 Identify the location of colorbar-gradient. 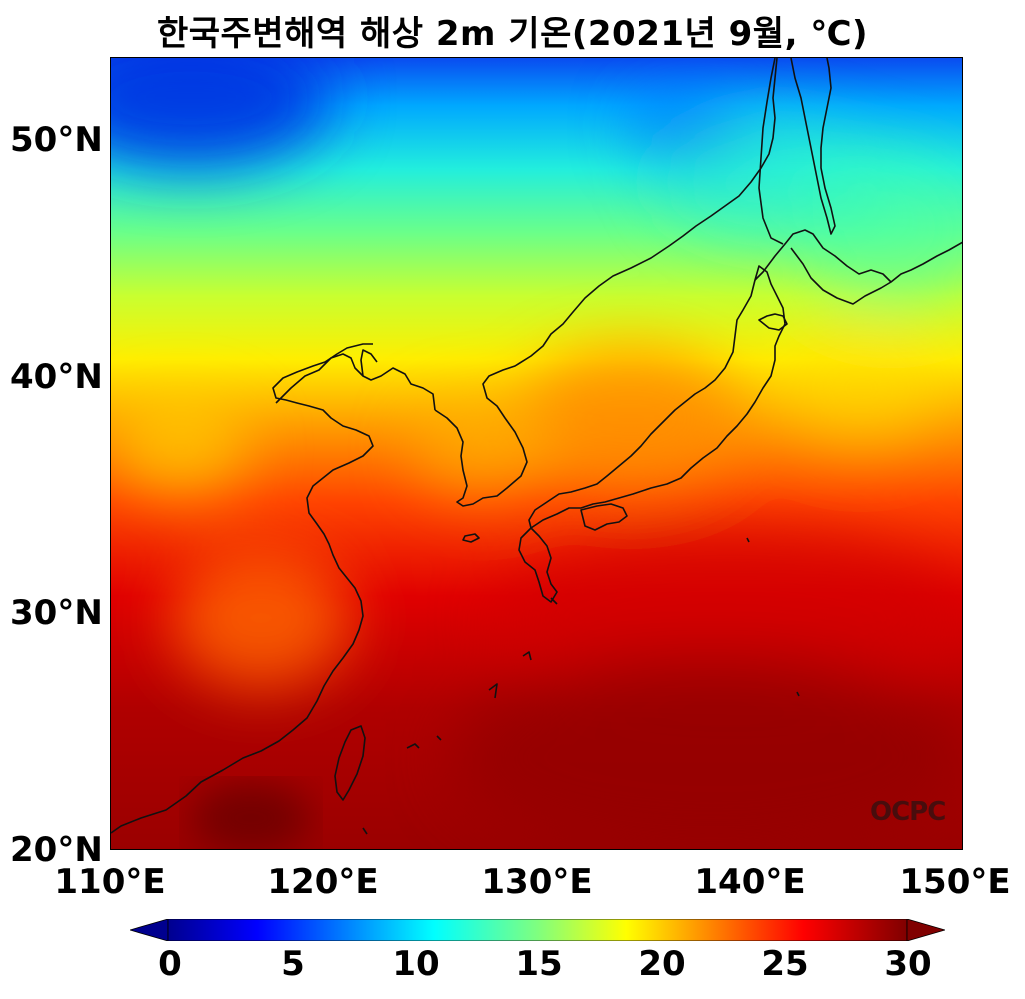
(537, 930).